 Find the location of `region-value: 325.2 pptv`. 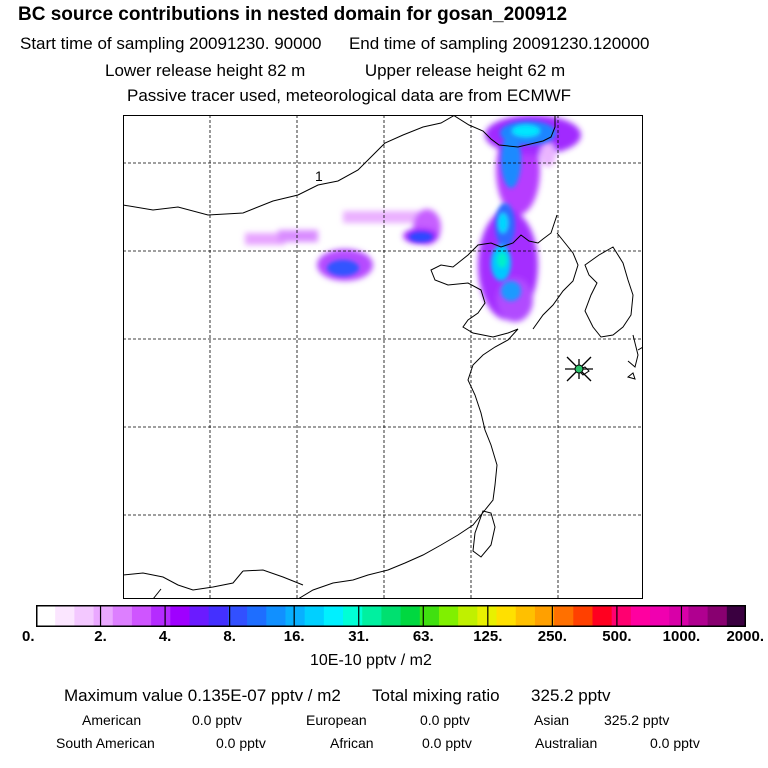

region-value: 325.2 pptv is located at coordinates (637, 720).